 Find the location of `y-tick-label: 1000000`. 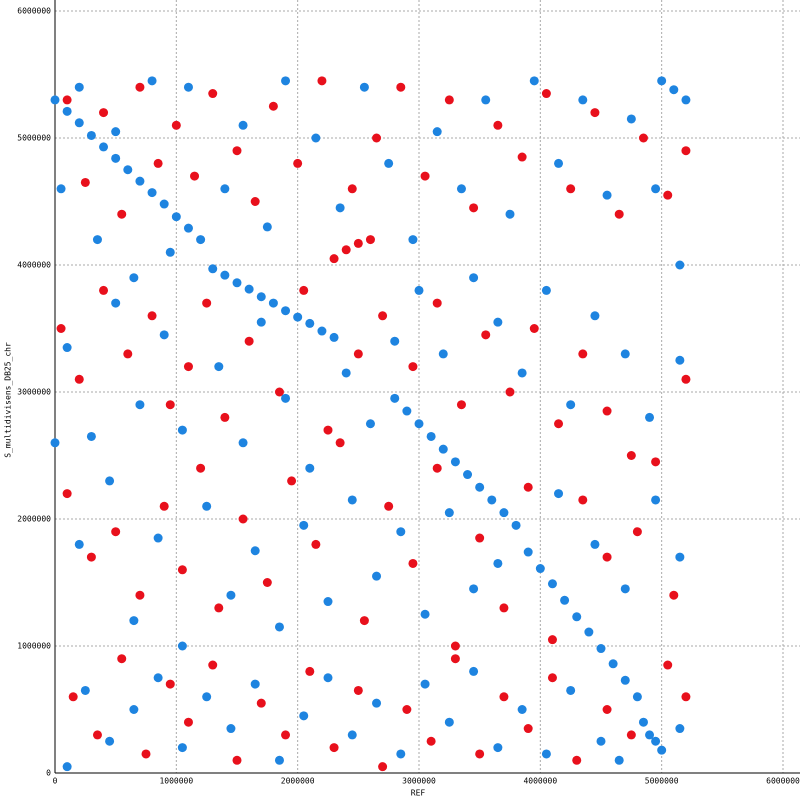

y-tick-label: 1000000 is located at coordinates (34, 646).